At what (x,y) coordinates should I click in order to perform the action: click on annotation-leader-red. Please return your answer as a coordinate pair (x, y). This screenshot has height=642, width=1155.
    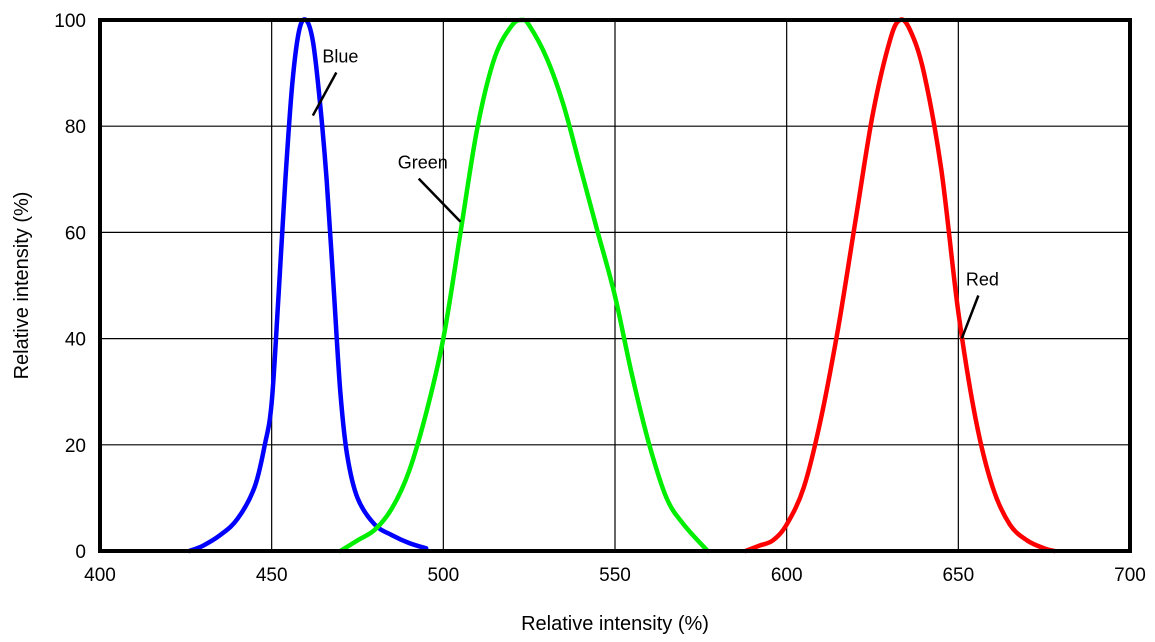
    Looking at the image, I should click on (970, 317).